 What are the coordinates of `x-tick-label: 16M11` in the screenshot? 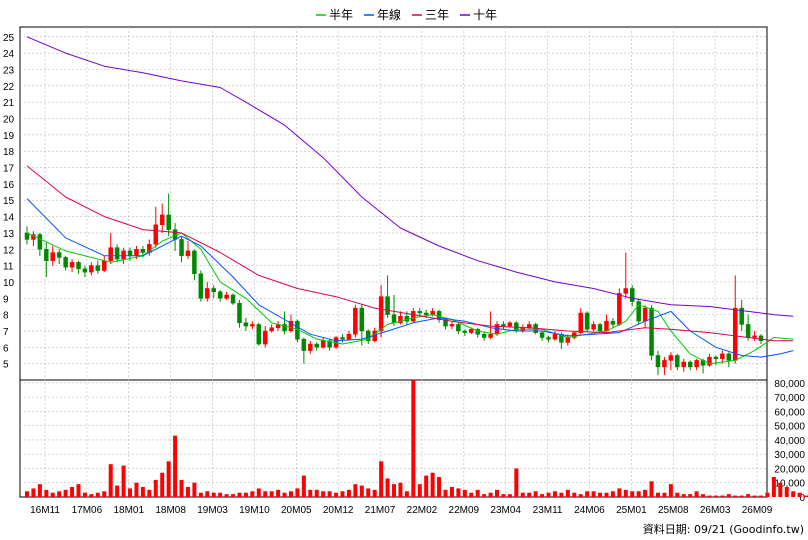 It's located at (45, 510).